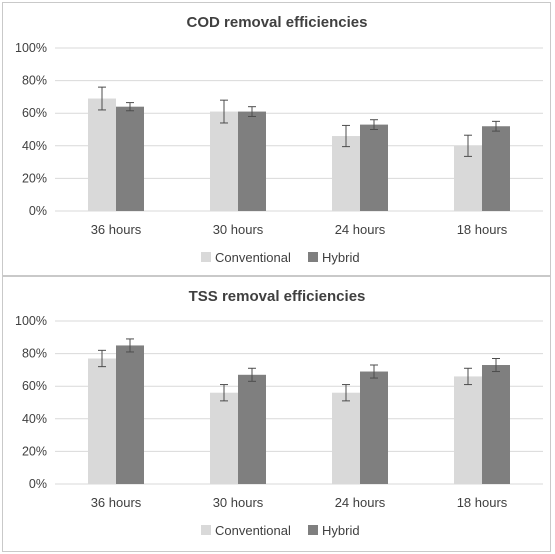 The height and width of the screenshot is (554, 555). I want to click on chart-title: COD removal efficiencies, so click(277, 22).